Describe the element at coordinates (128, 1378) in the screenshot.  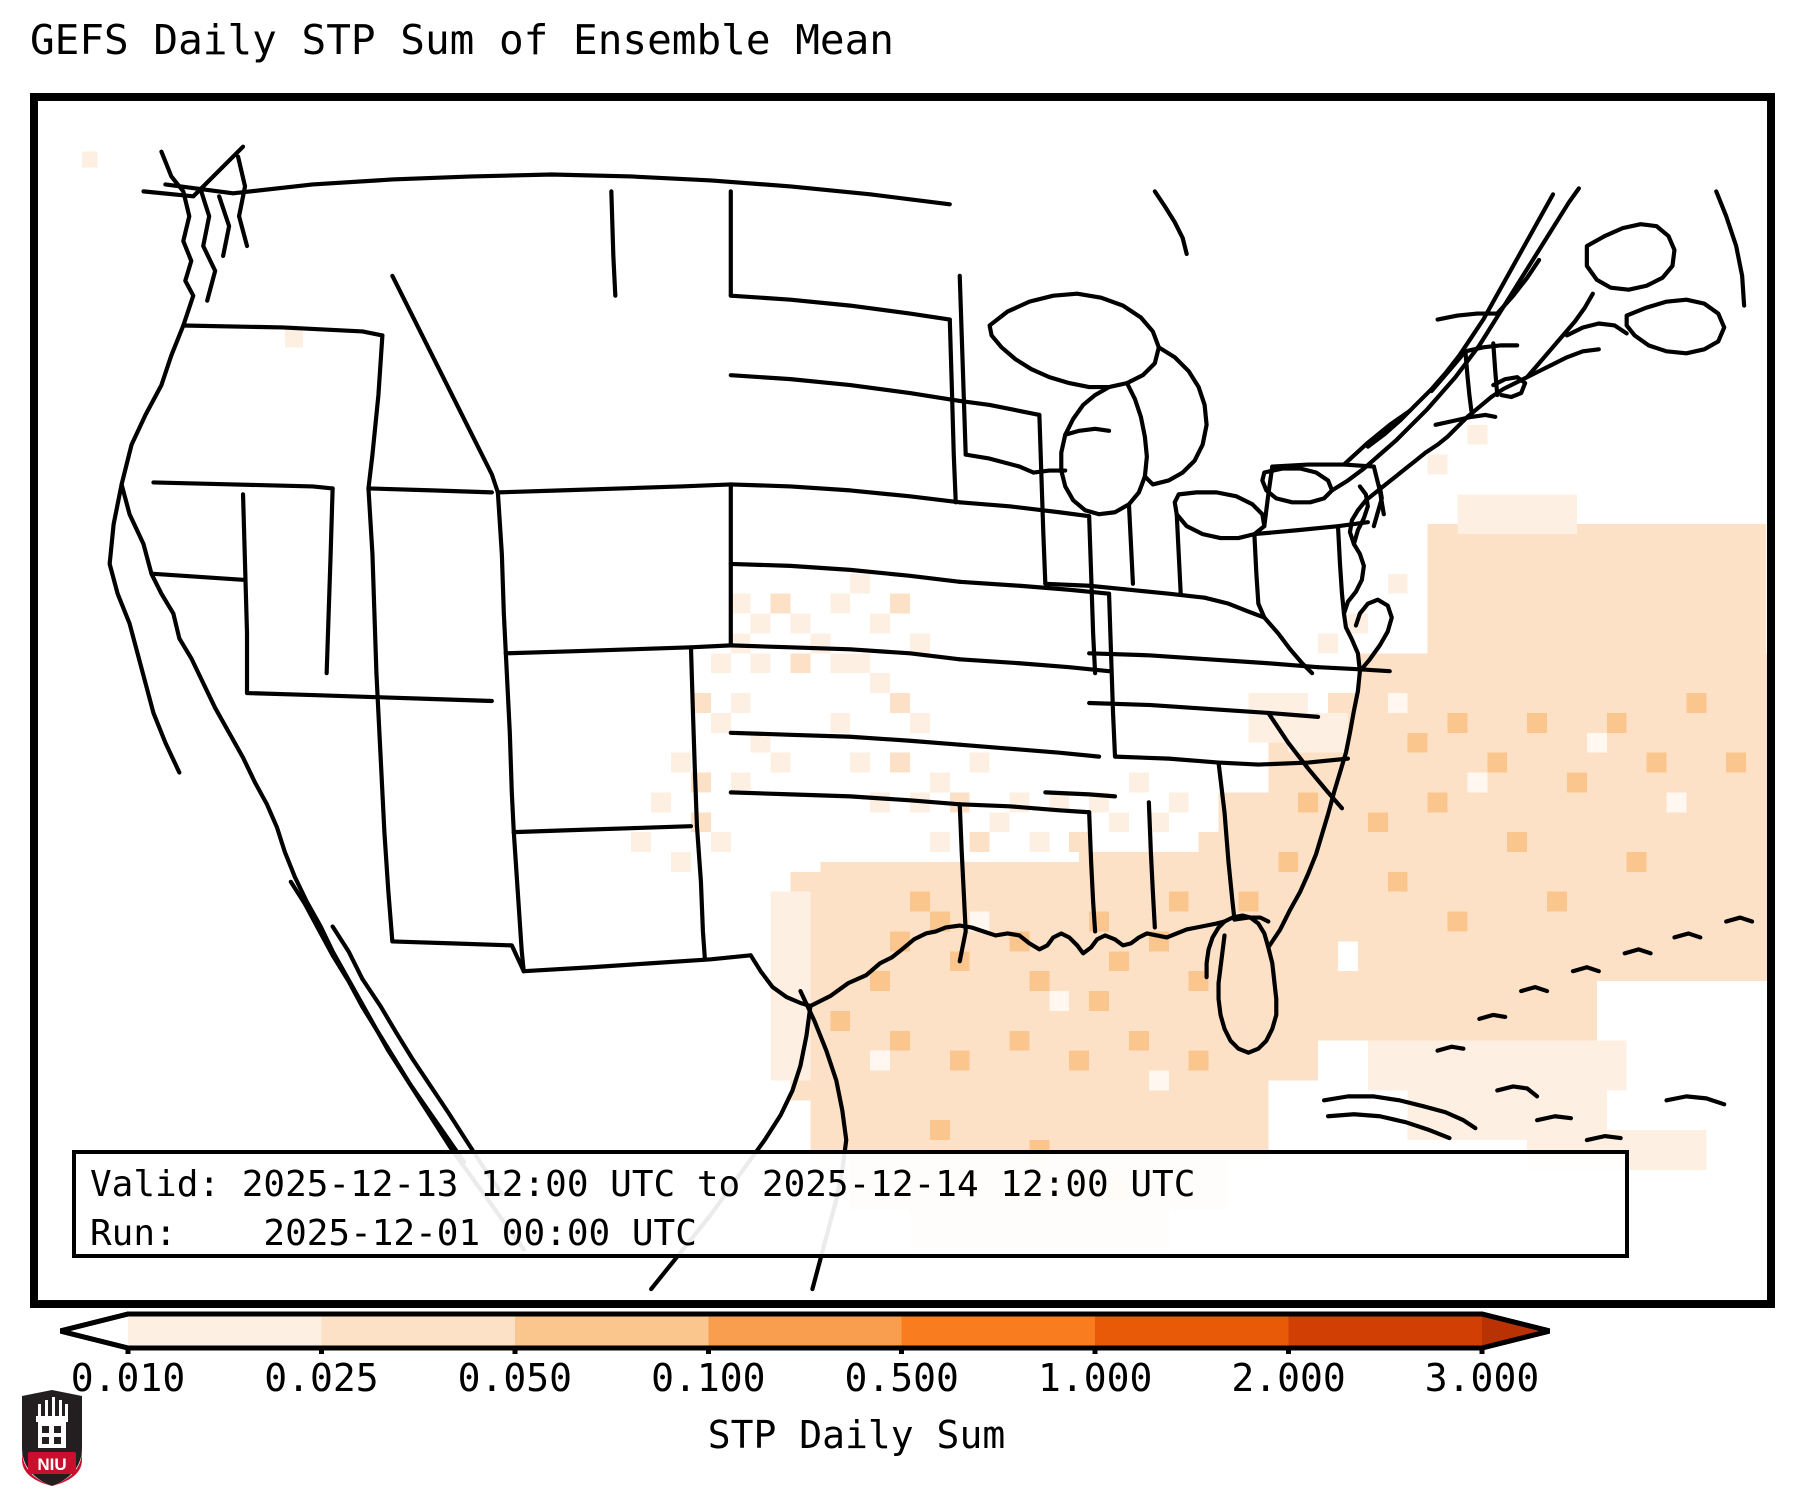
I see `colorbar-tick-label: 0.010` at that location.